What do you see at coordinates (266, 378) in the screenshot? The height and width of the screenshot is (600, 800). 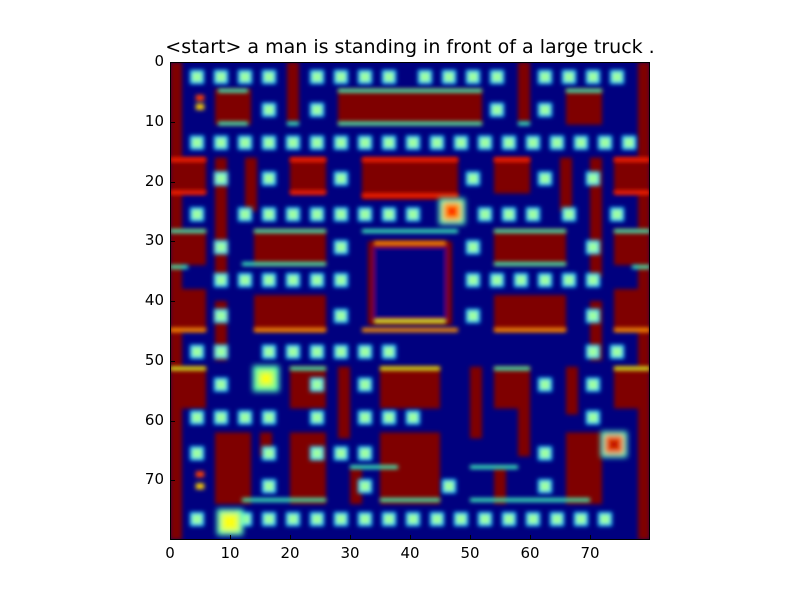 I see `cyan-ghost-sprite` at bounding box center [266, 378].